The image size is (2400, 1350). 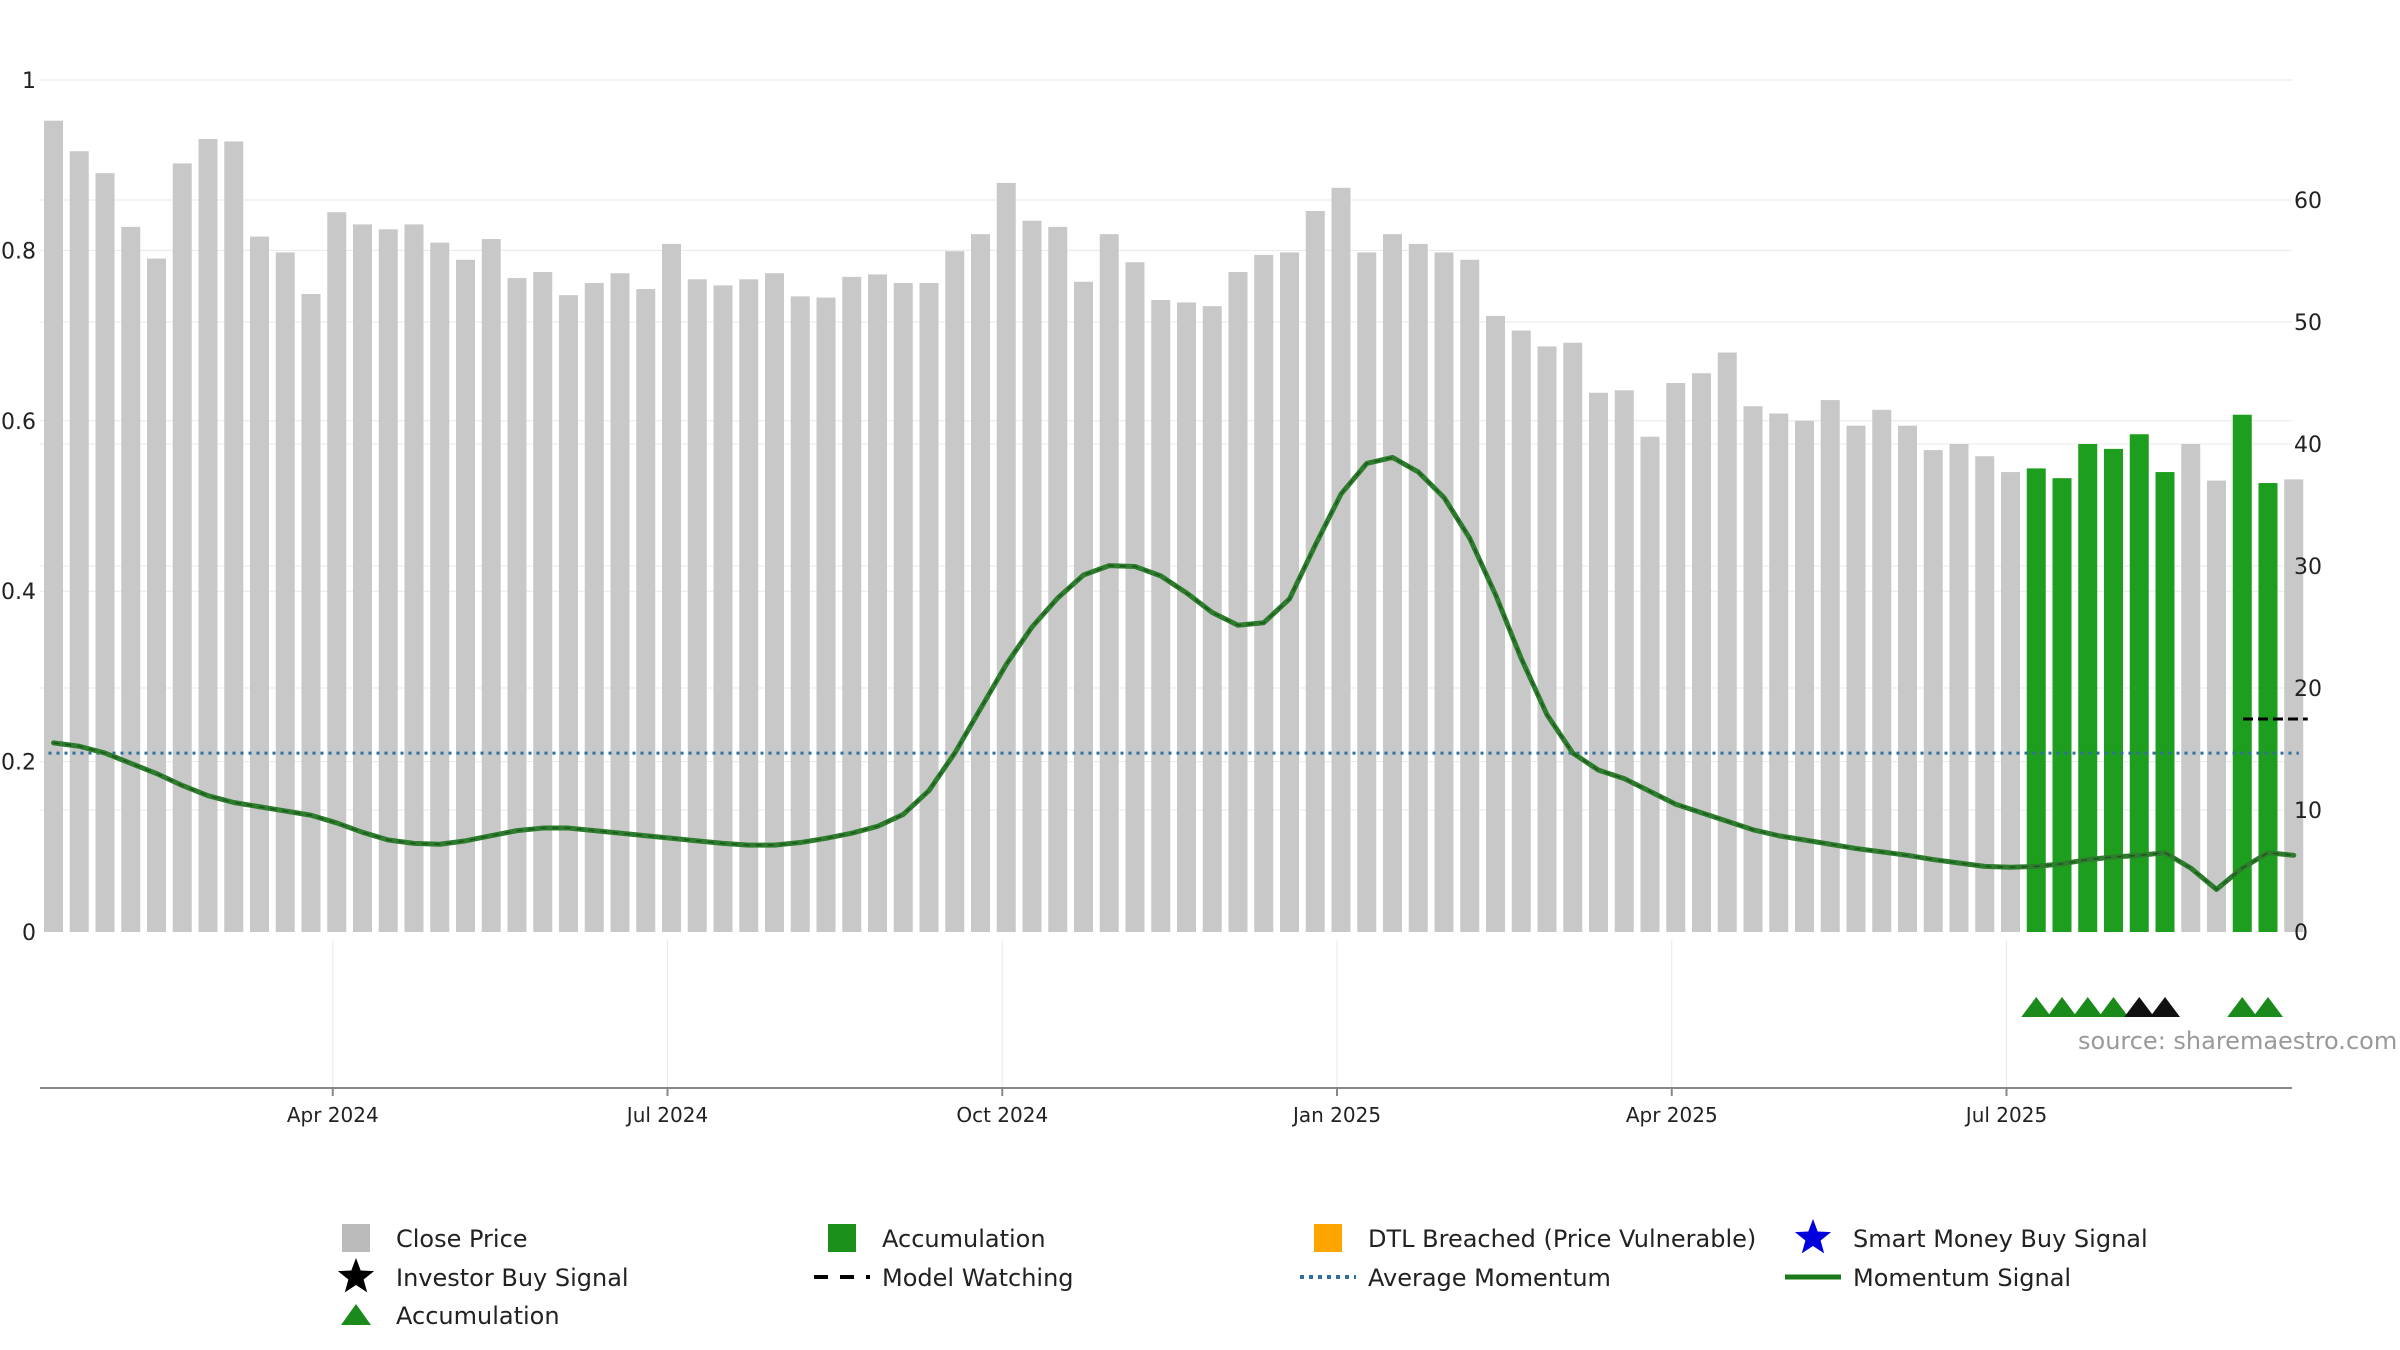 I want to click on legend-item: Momentum Signal, so click(x=1928, y=1278).